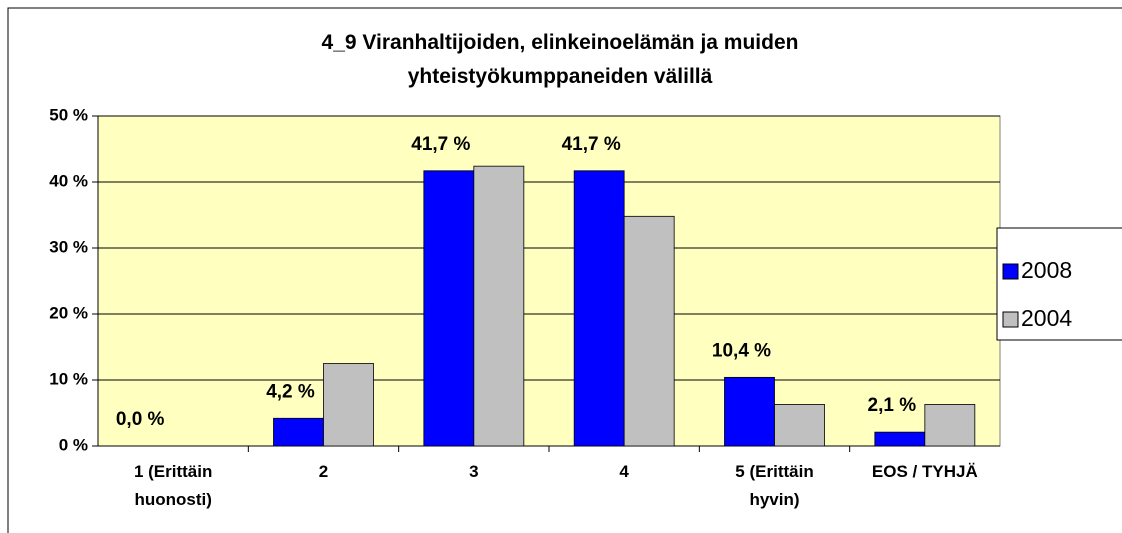  What do you see at coordinates (892, 405) in the screenshot?
I see `data-label: 2,1 %` at bounding box center [892, 405].